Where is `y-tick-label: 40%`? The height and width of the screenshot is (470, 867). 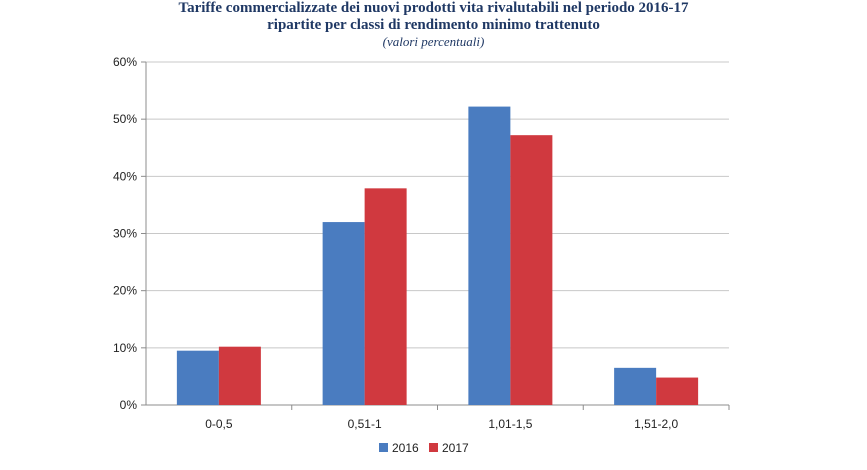
y-tick-label: 40% is located at coordinates (125, 176).